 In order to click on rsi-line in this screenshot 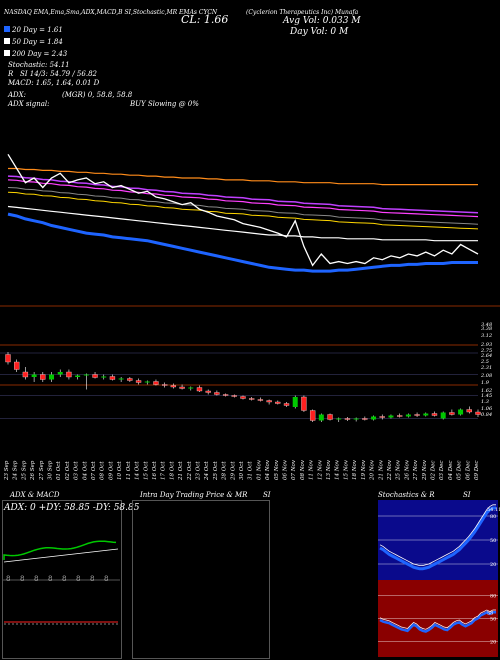, I will do `click(437, 621)`.